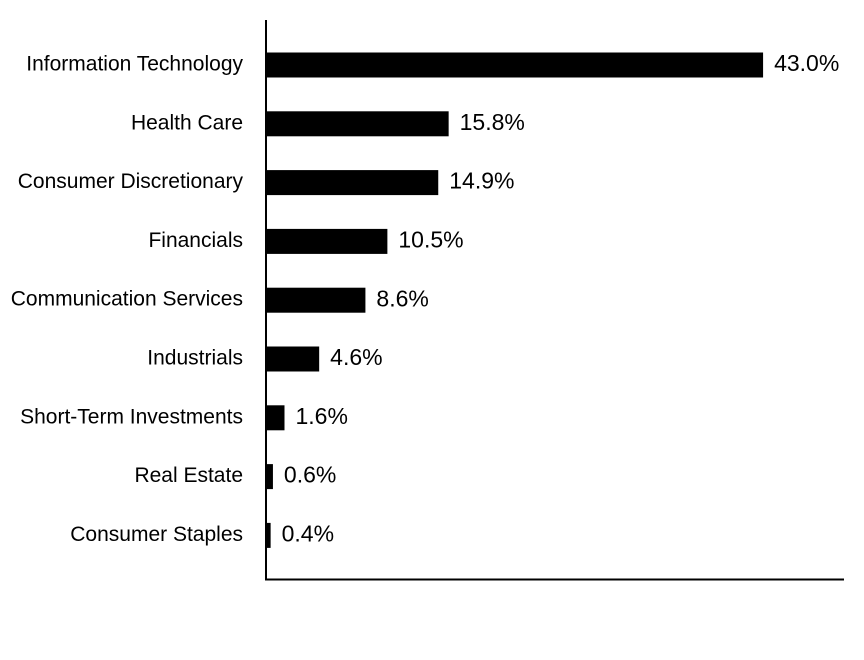  Describe the element at coordinates (195, 358) in the screenshot. I see `category-label-5: Industrials` at that location.